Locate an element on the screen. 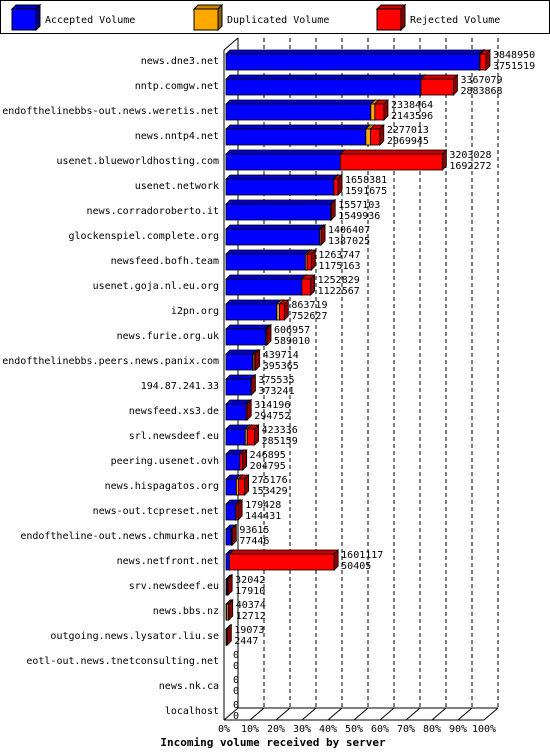 The image size is (550, 755). legend-duplicated-label: Duplicated Volume is located at coordinates (278, 20).